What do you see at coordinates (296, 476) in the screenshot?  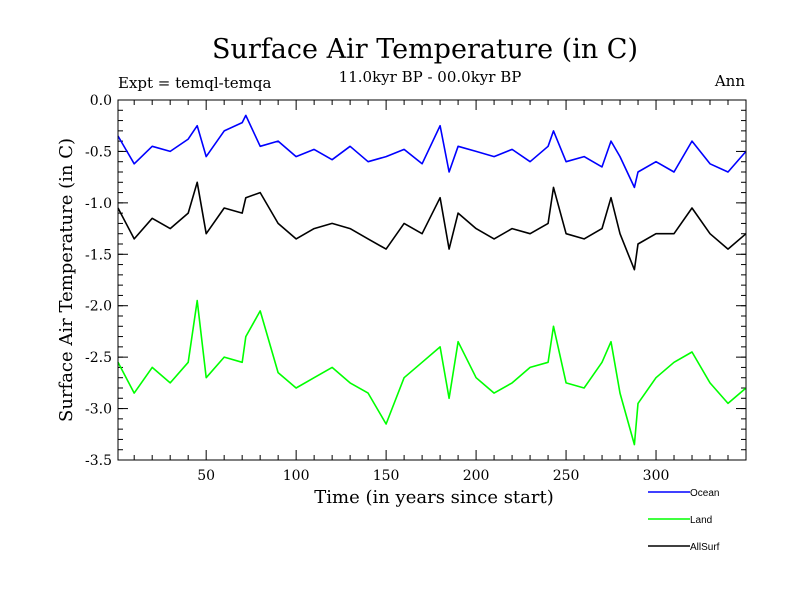 I see `x-tick-label: 100` at bounding box center [296, 476].